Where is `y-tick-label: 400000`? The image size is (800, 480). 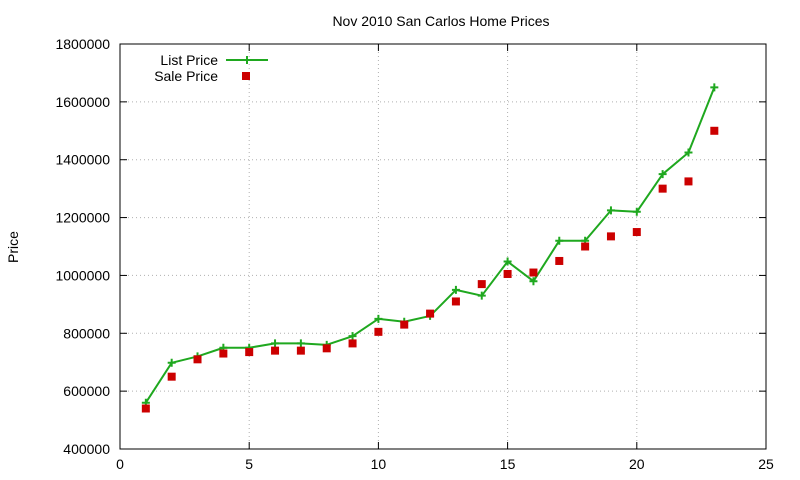
y-tick-label: 400000 is located at coordinates (86, 449).